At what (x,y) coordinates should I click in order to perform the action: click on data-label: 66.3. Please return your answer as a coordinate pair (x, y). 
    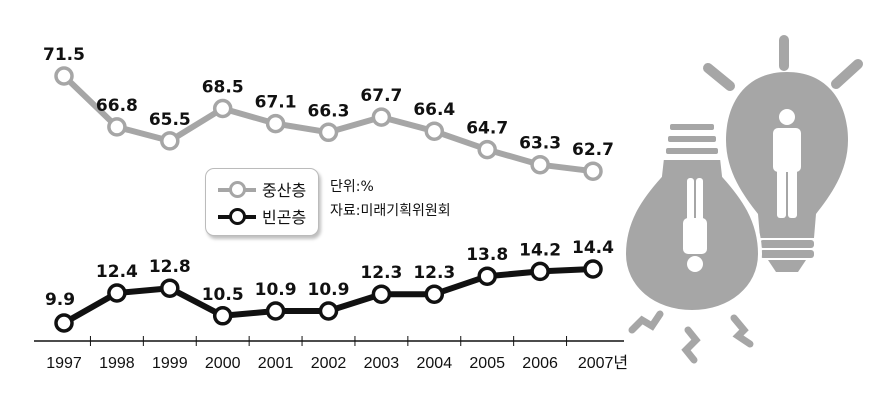
    Looking at the image, I should click on (329, 111).